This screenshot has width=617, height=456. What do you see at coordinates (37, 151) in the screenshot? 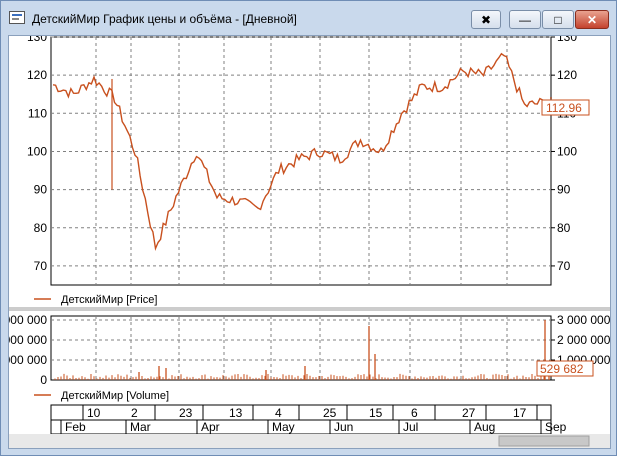
I see `price-left-tick: 100` at bounding box center [37, 151].